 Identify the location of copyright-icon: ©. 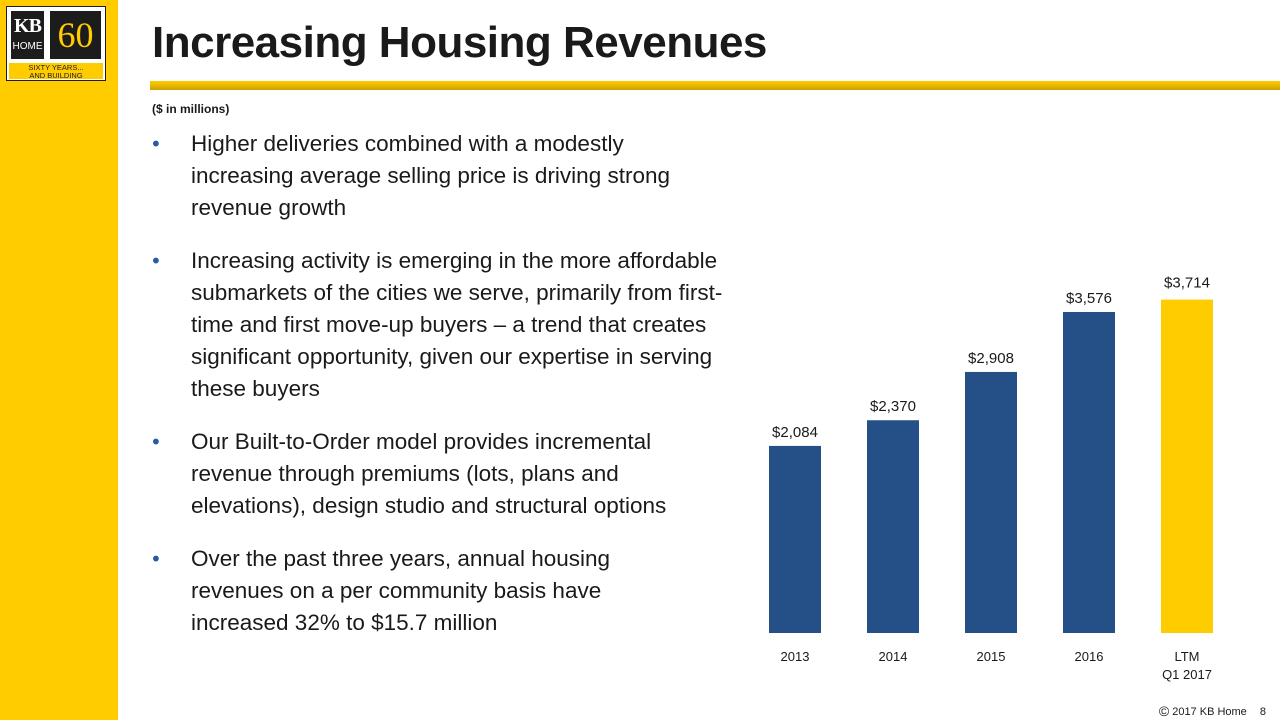
(1164, 711).